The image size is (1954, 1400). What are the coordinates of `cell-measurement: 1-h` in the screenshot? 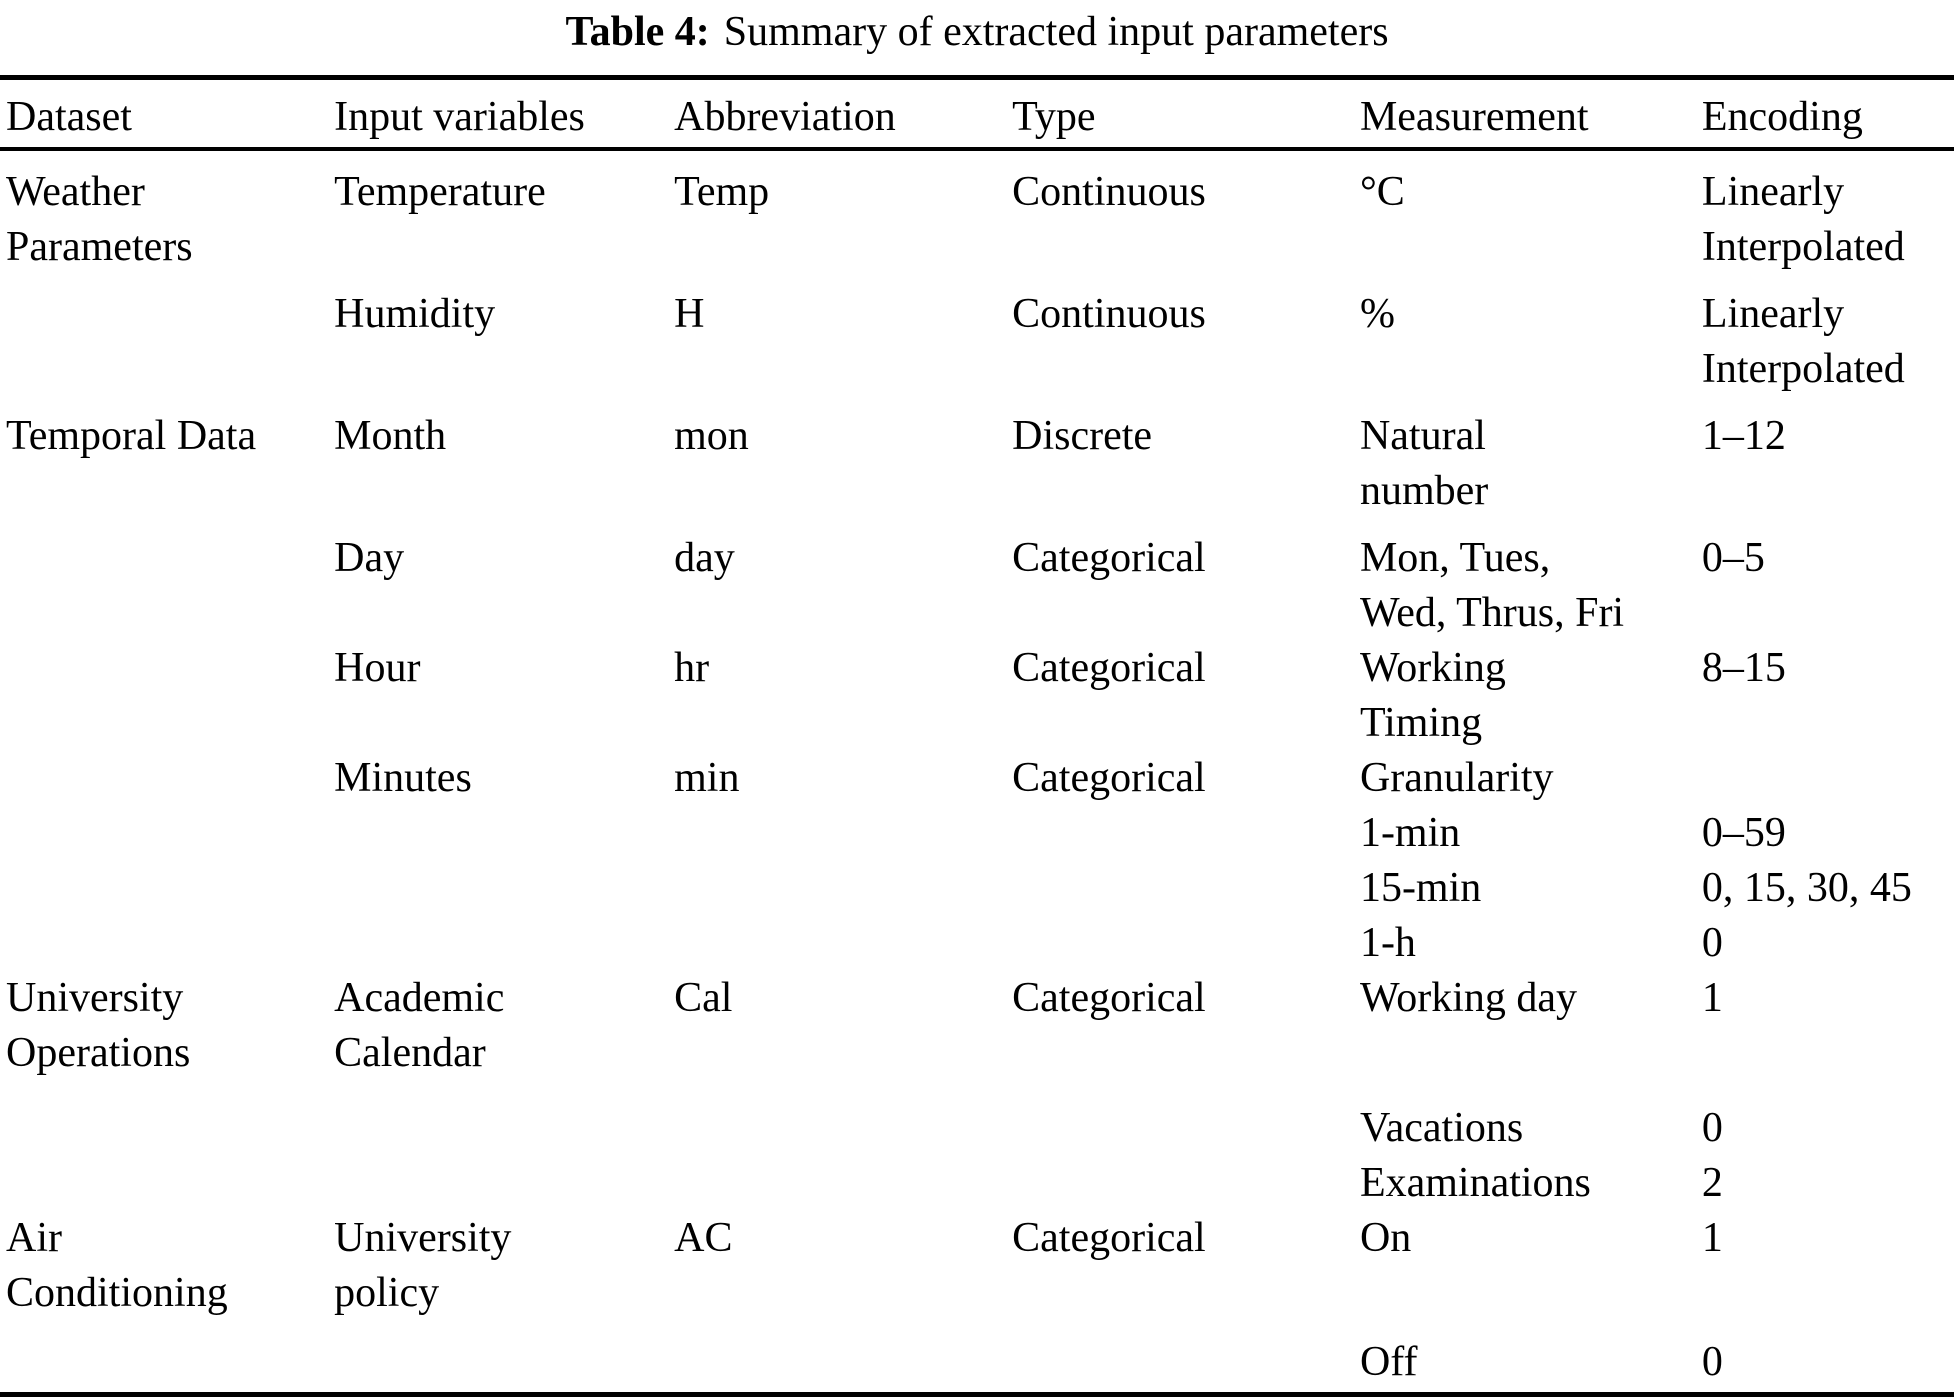 It's located at (1387, 943).